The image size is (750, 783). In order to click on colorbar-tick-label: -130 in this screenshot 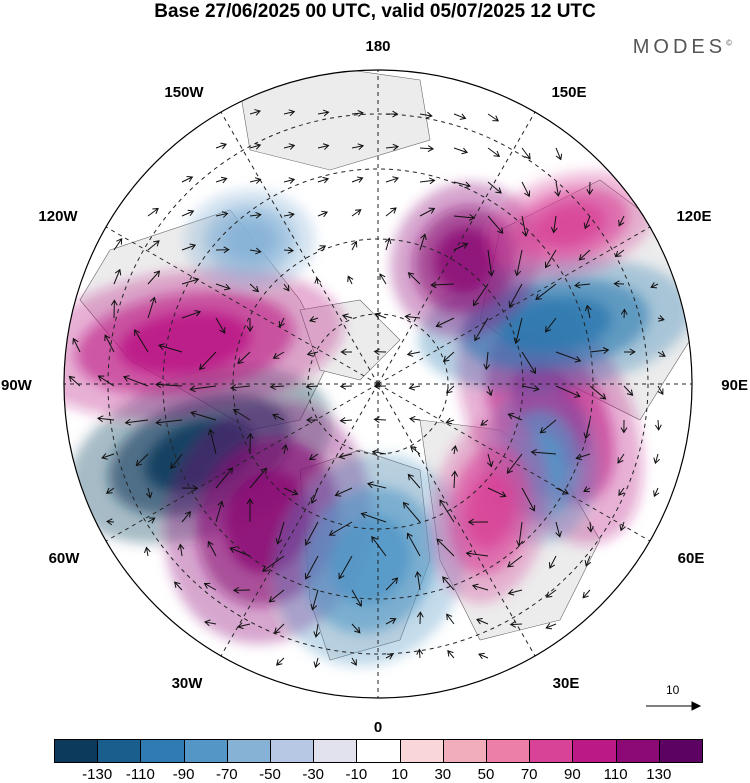, I will do `click(97, 774)`.